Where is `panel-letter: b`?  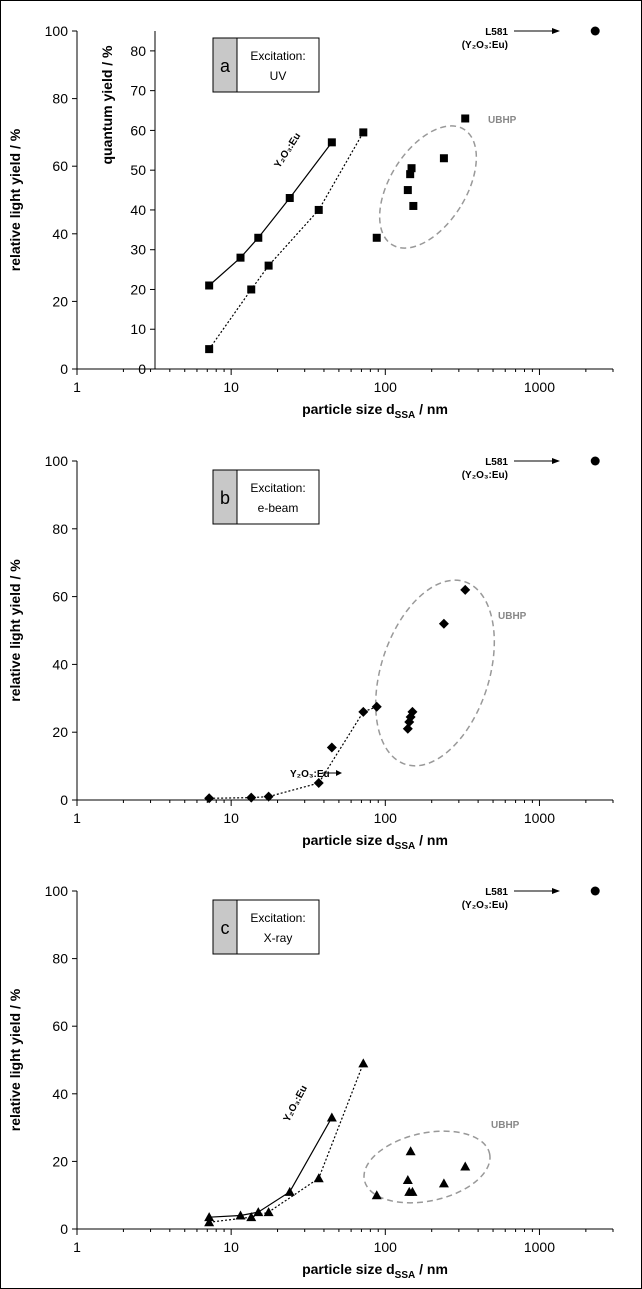
panel-letter: b is located at coordinates (225, 498).